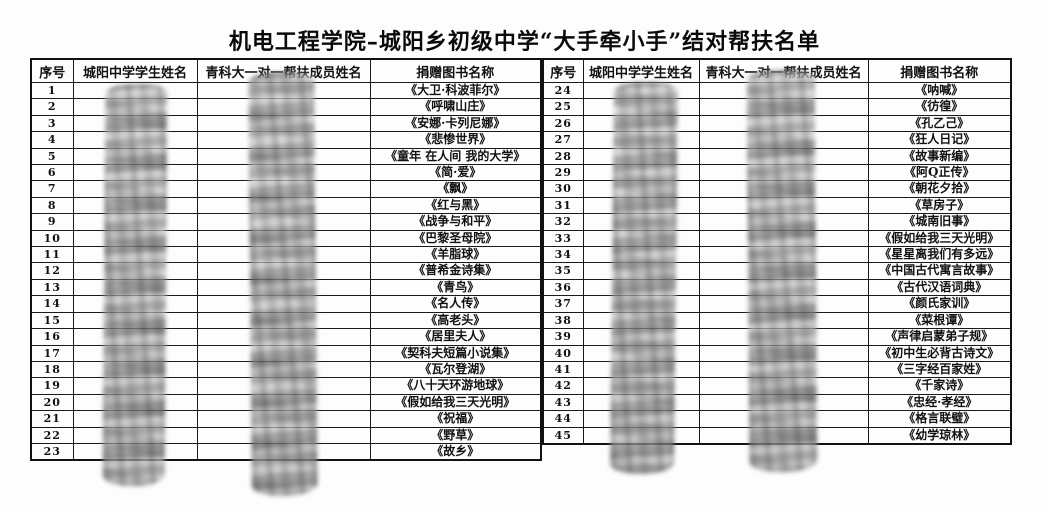  What do you see at coordinates (52, 271) in the screenshot?
I see `row-index: 12` at bounding box center [52, 271].